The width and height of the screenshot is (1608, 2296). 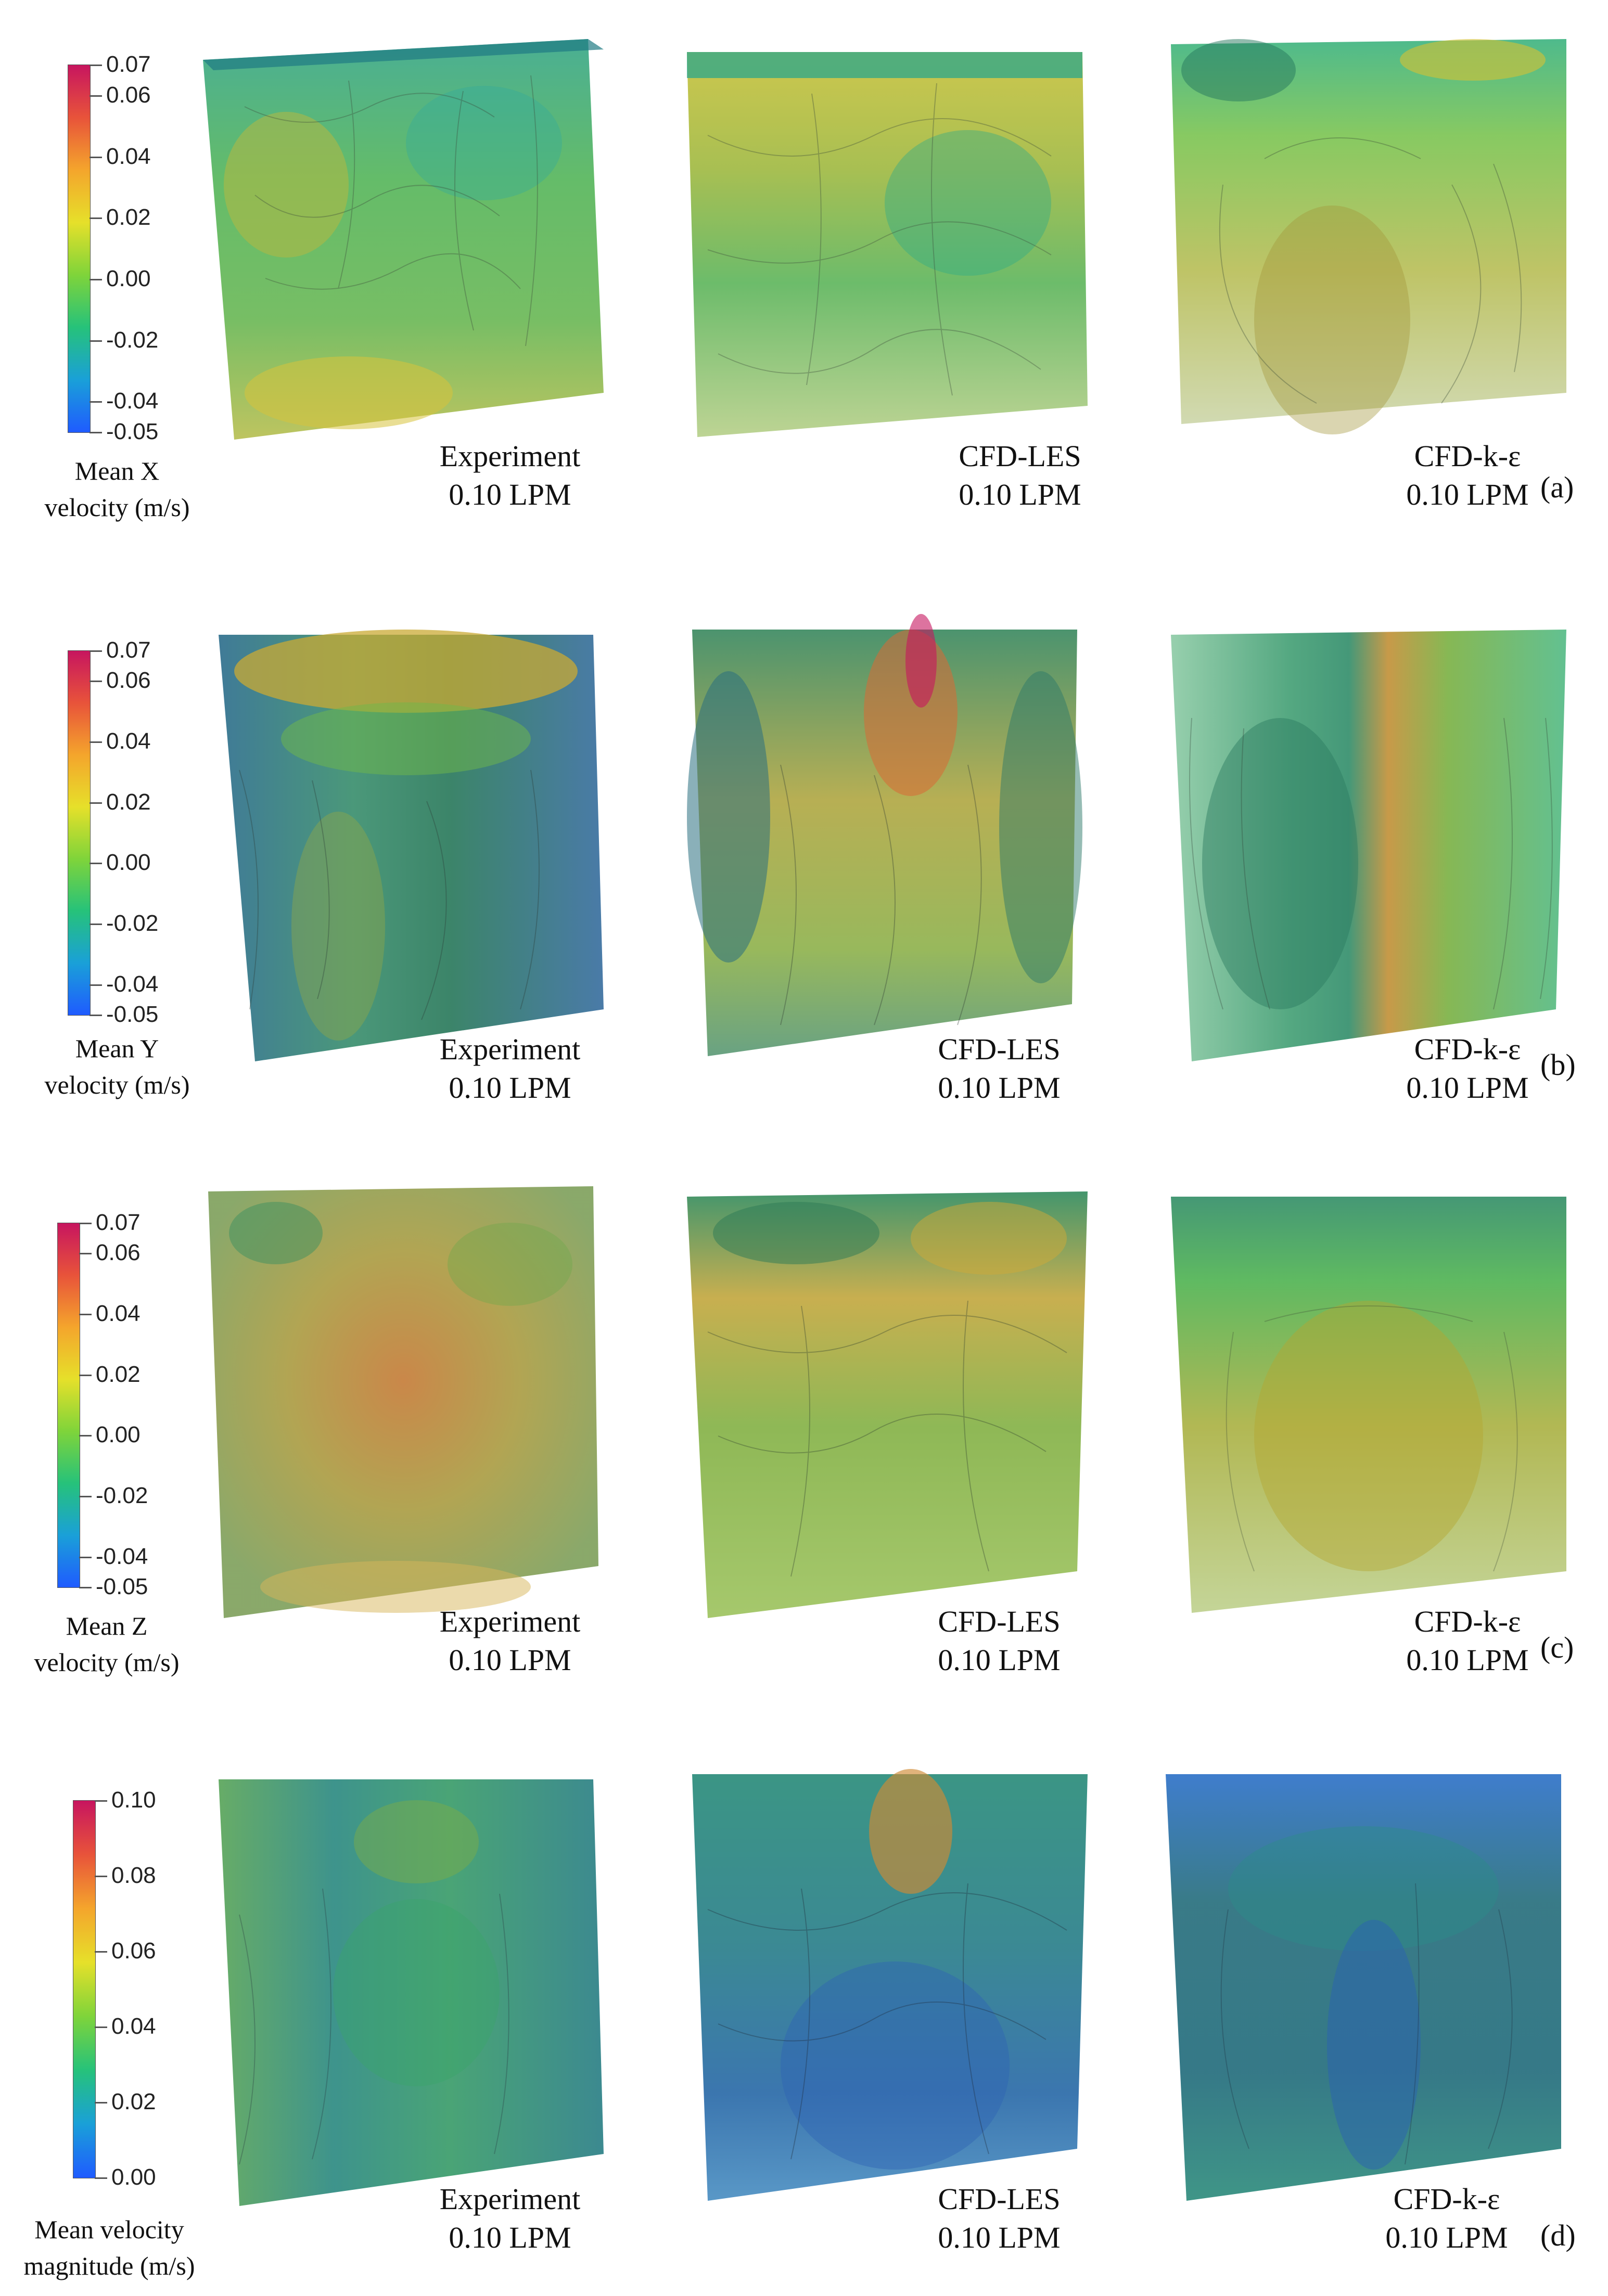 I want to click on panel-label: (b), so click(x=1558, y=1065).